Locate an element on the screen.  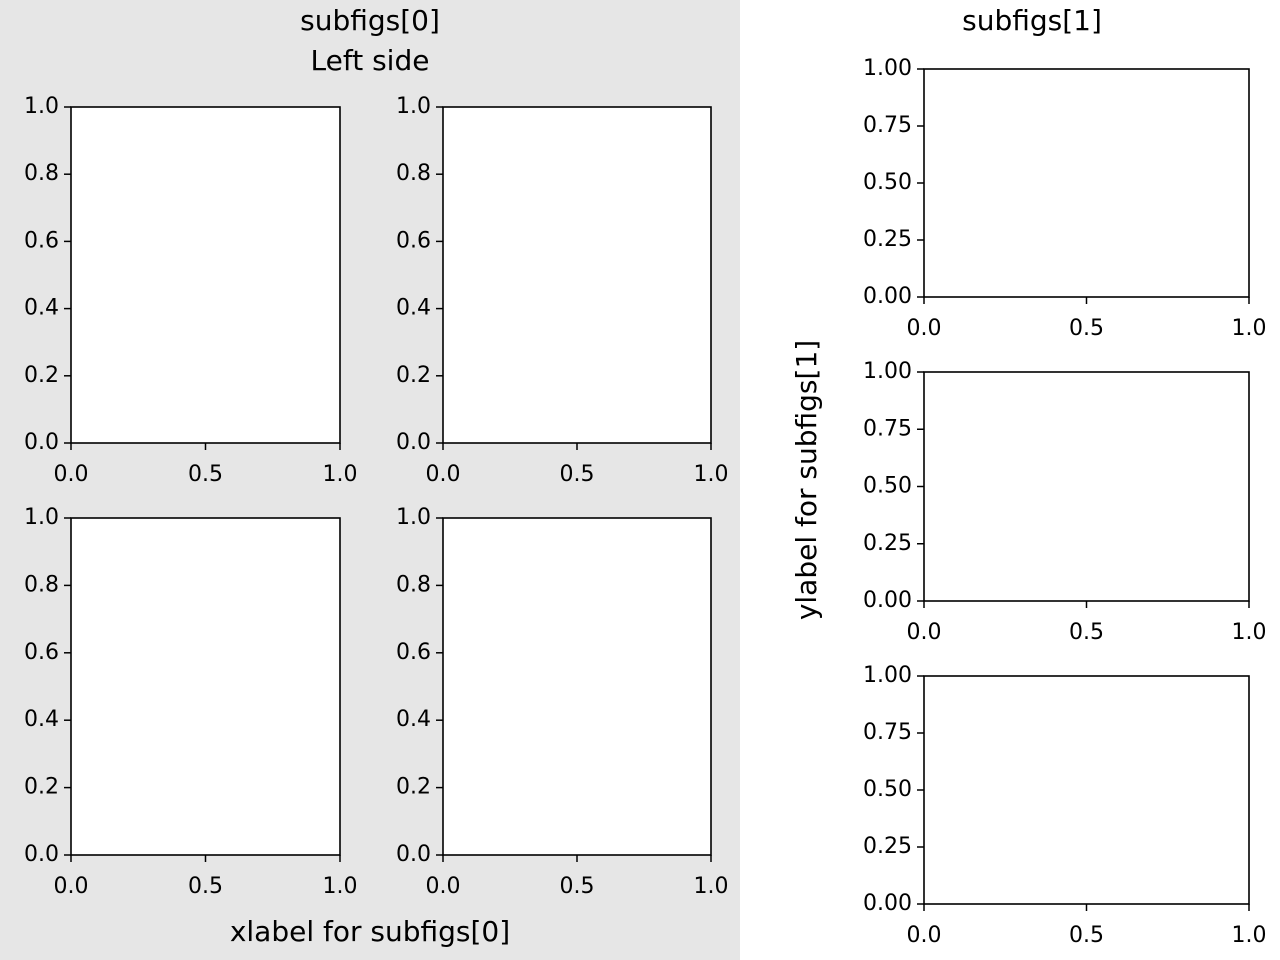
subfigure-title: subfigs[0] is located at coordinates (370, 20).